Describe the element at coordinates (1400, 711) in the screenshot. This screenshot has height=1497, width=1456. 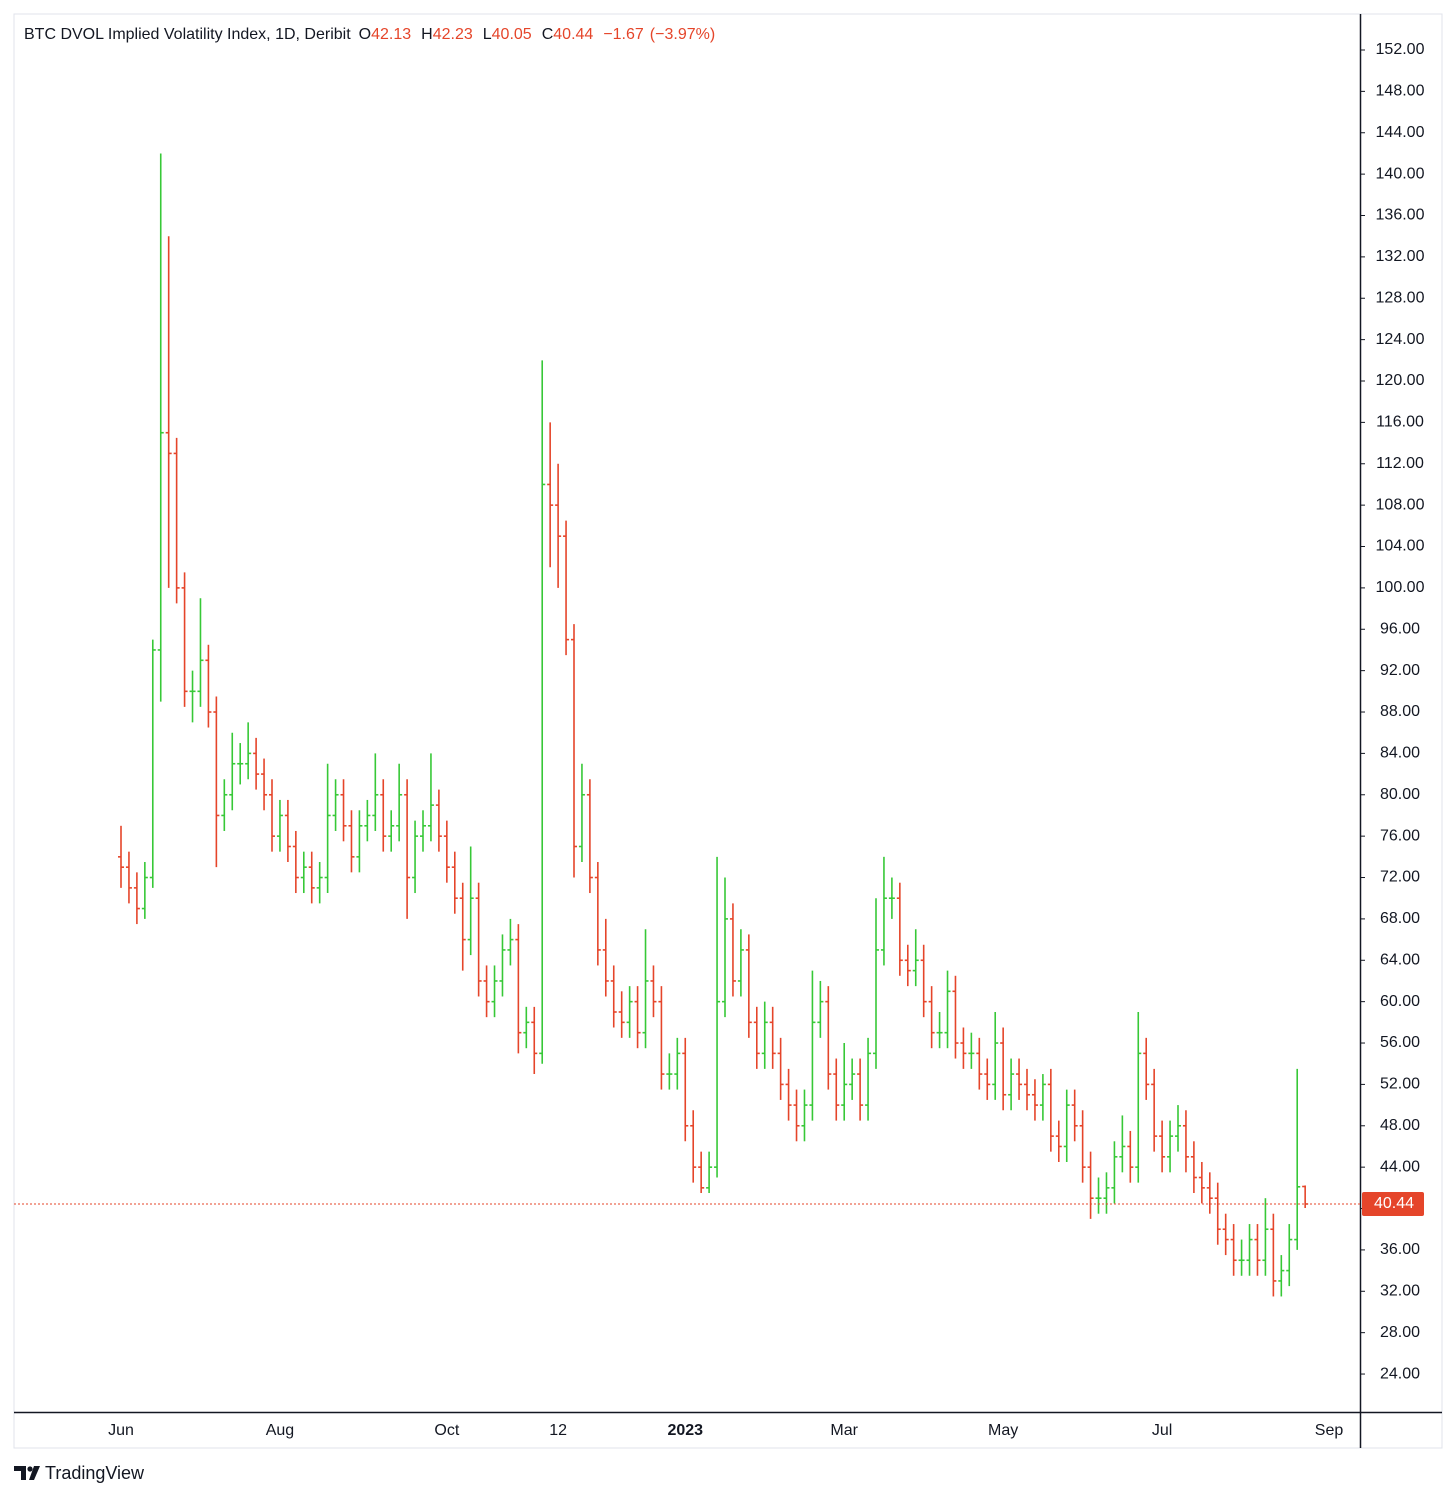
I see `y-tick-label: 88.00` at that location.